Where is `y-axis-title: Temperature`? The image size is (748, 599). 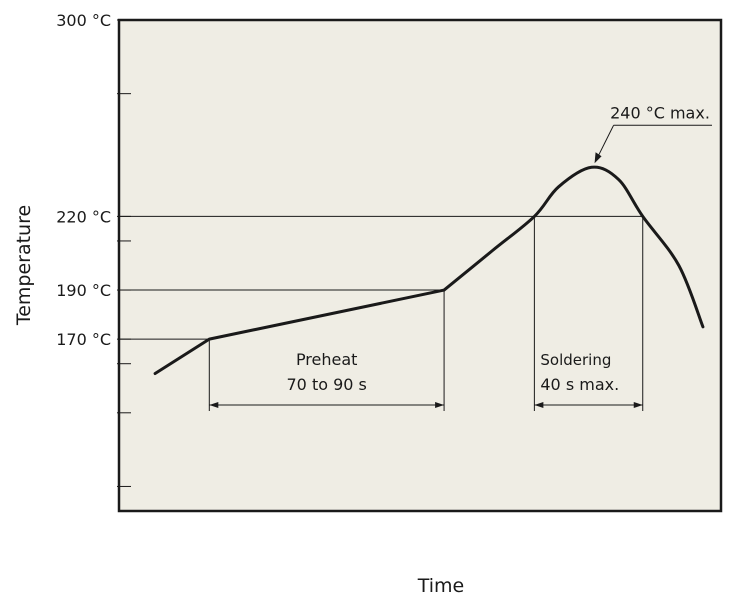
y-axis-title: Temperature is located at coordinates (24, 265).